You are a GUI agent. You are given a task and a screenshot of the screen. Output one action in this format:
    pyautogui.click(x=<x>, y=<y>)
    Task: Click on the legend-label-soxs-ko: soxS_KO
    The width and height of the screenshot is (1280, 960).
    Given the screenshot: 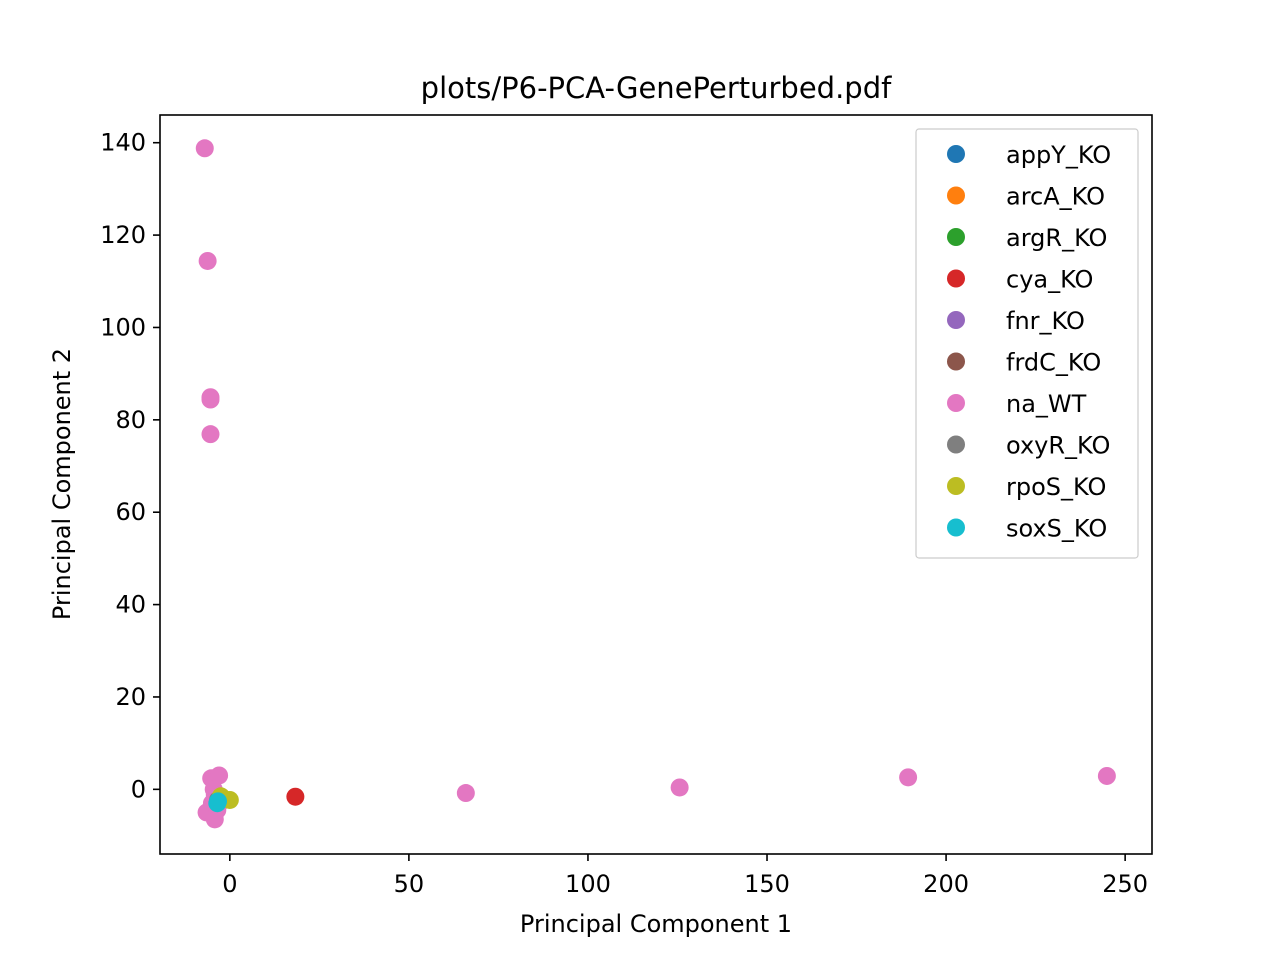 What is the action you would take?
    pyautogui.click(x=1056, y=529)
    